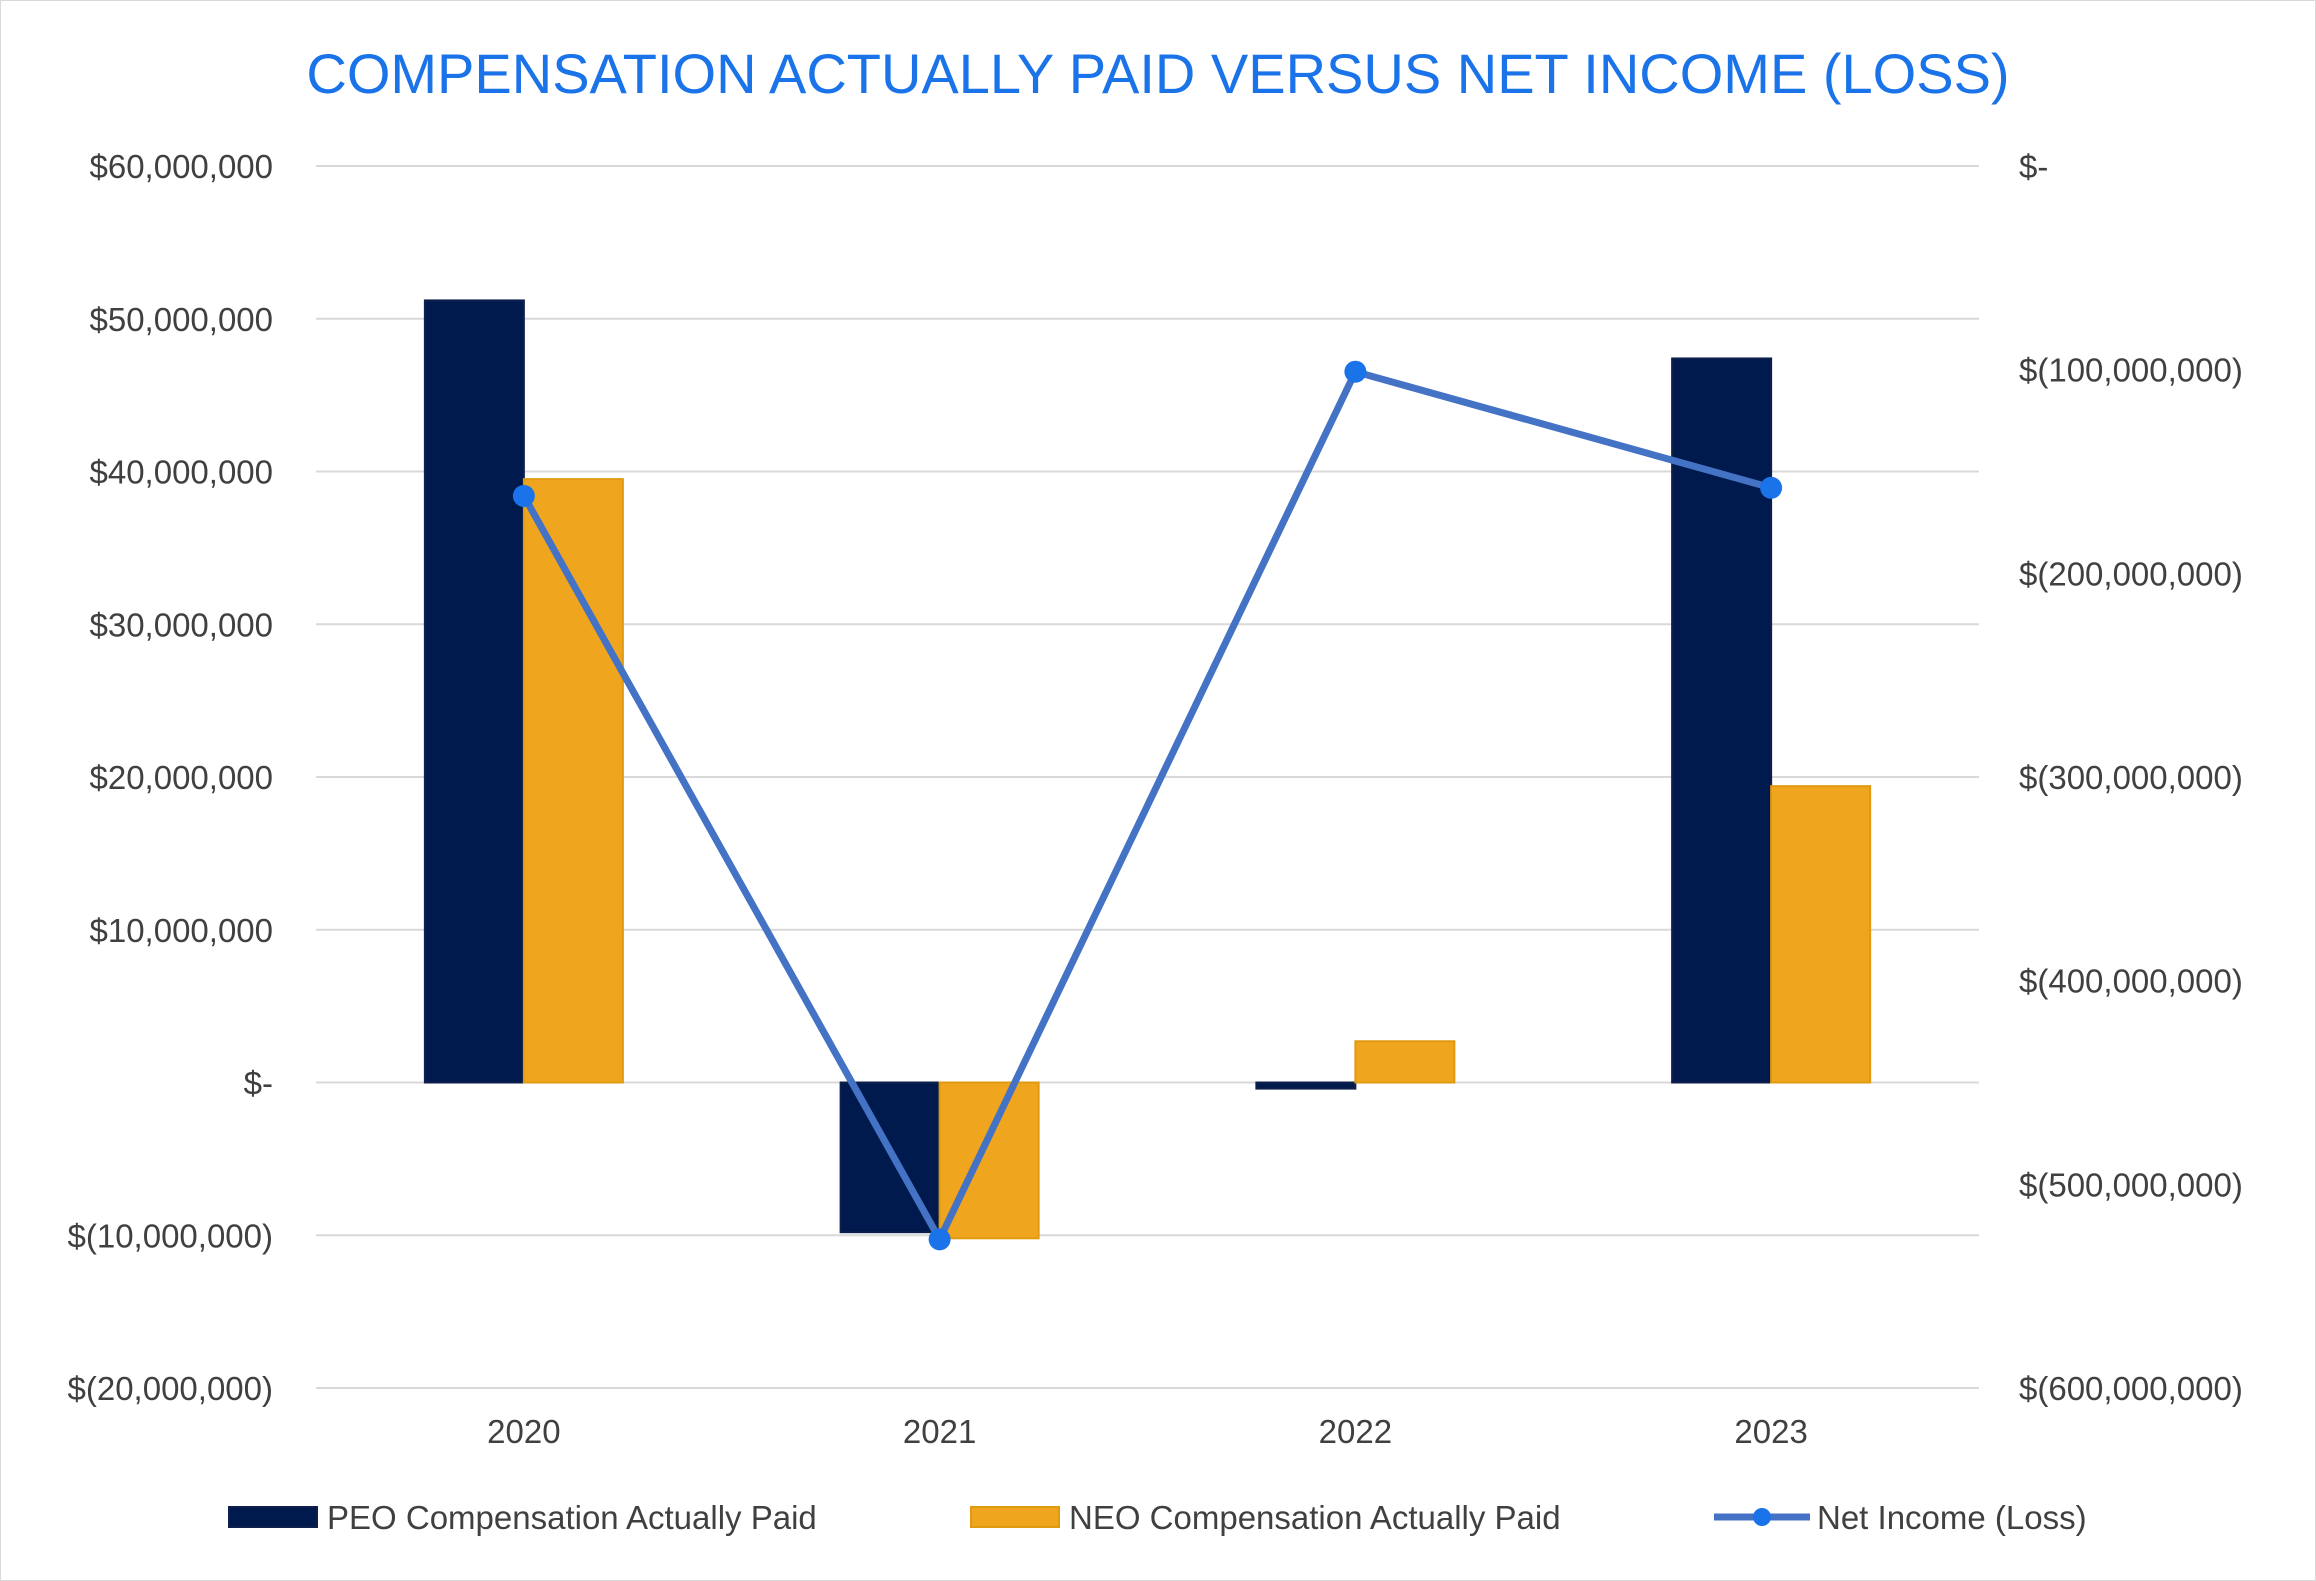  I want to click on left-tick-label: $(10,000,000), so click(171, 1235).